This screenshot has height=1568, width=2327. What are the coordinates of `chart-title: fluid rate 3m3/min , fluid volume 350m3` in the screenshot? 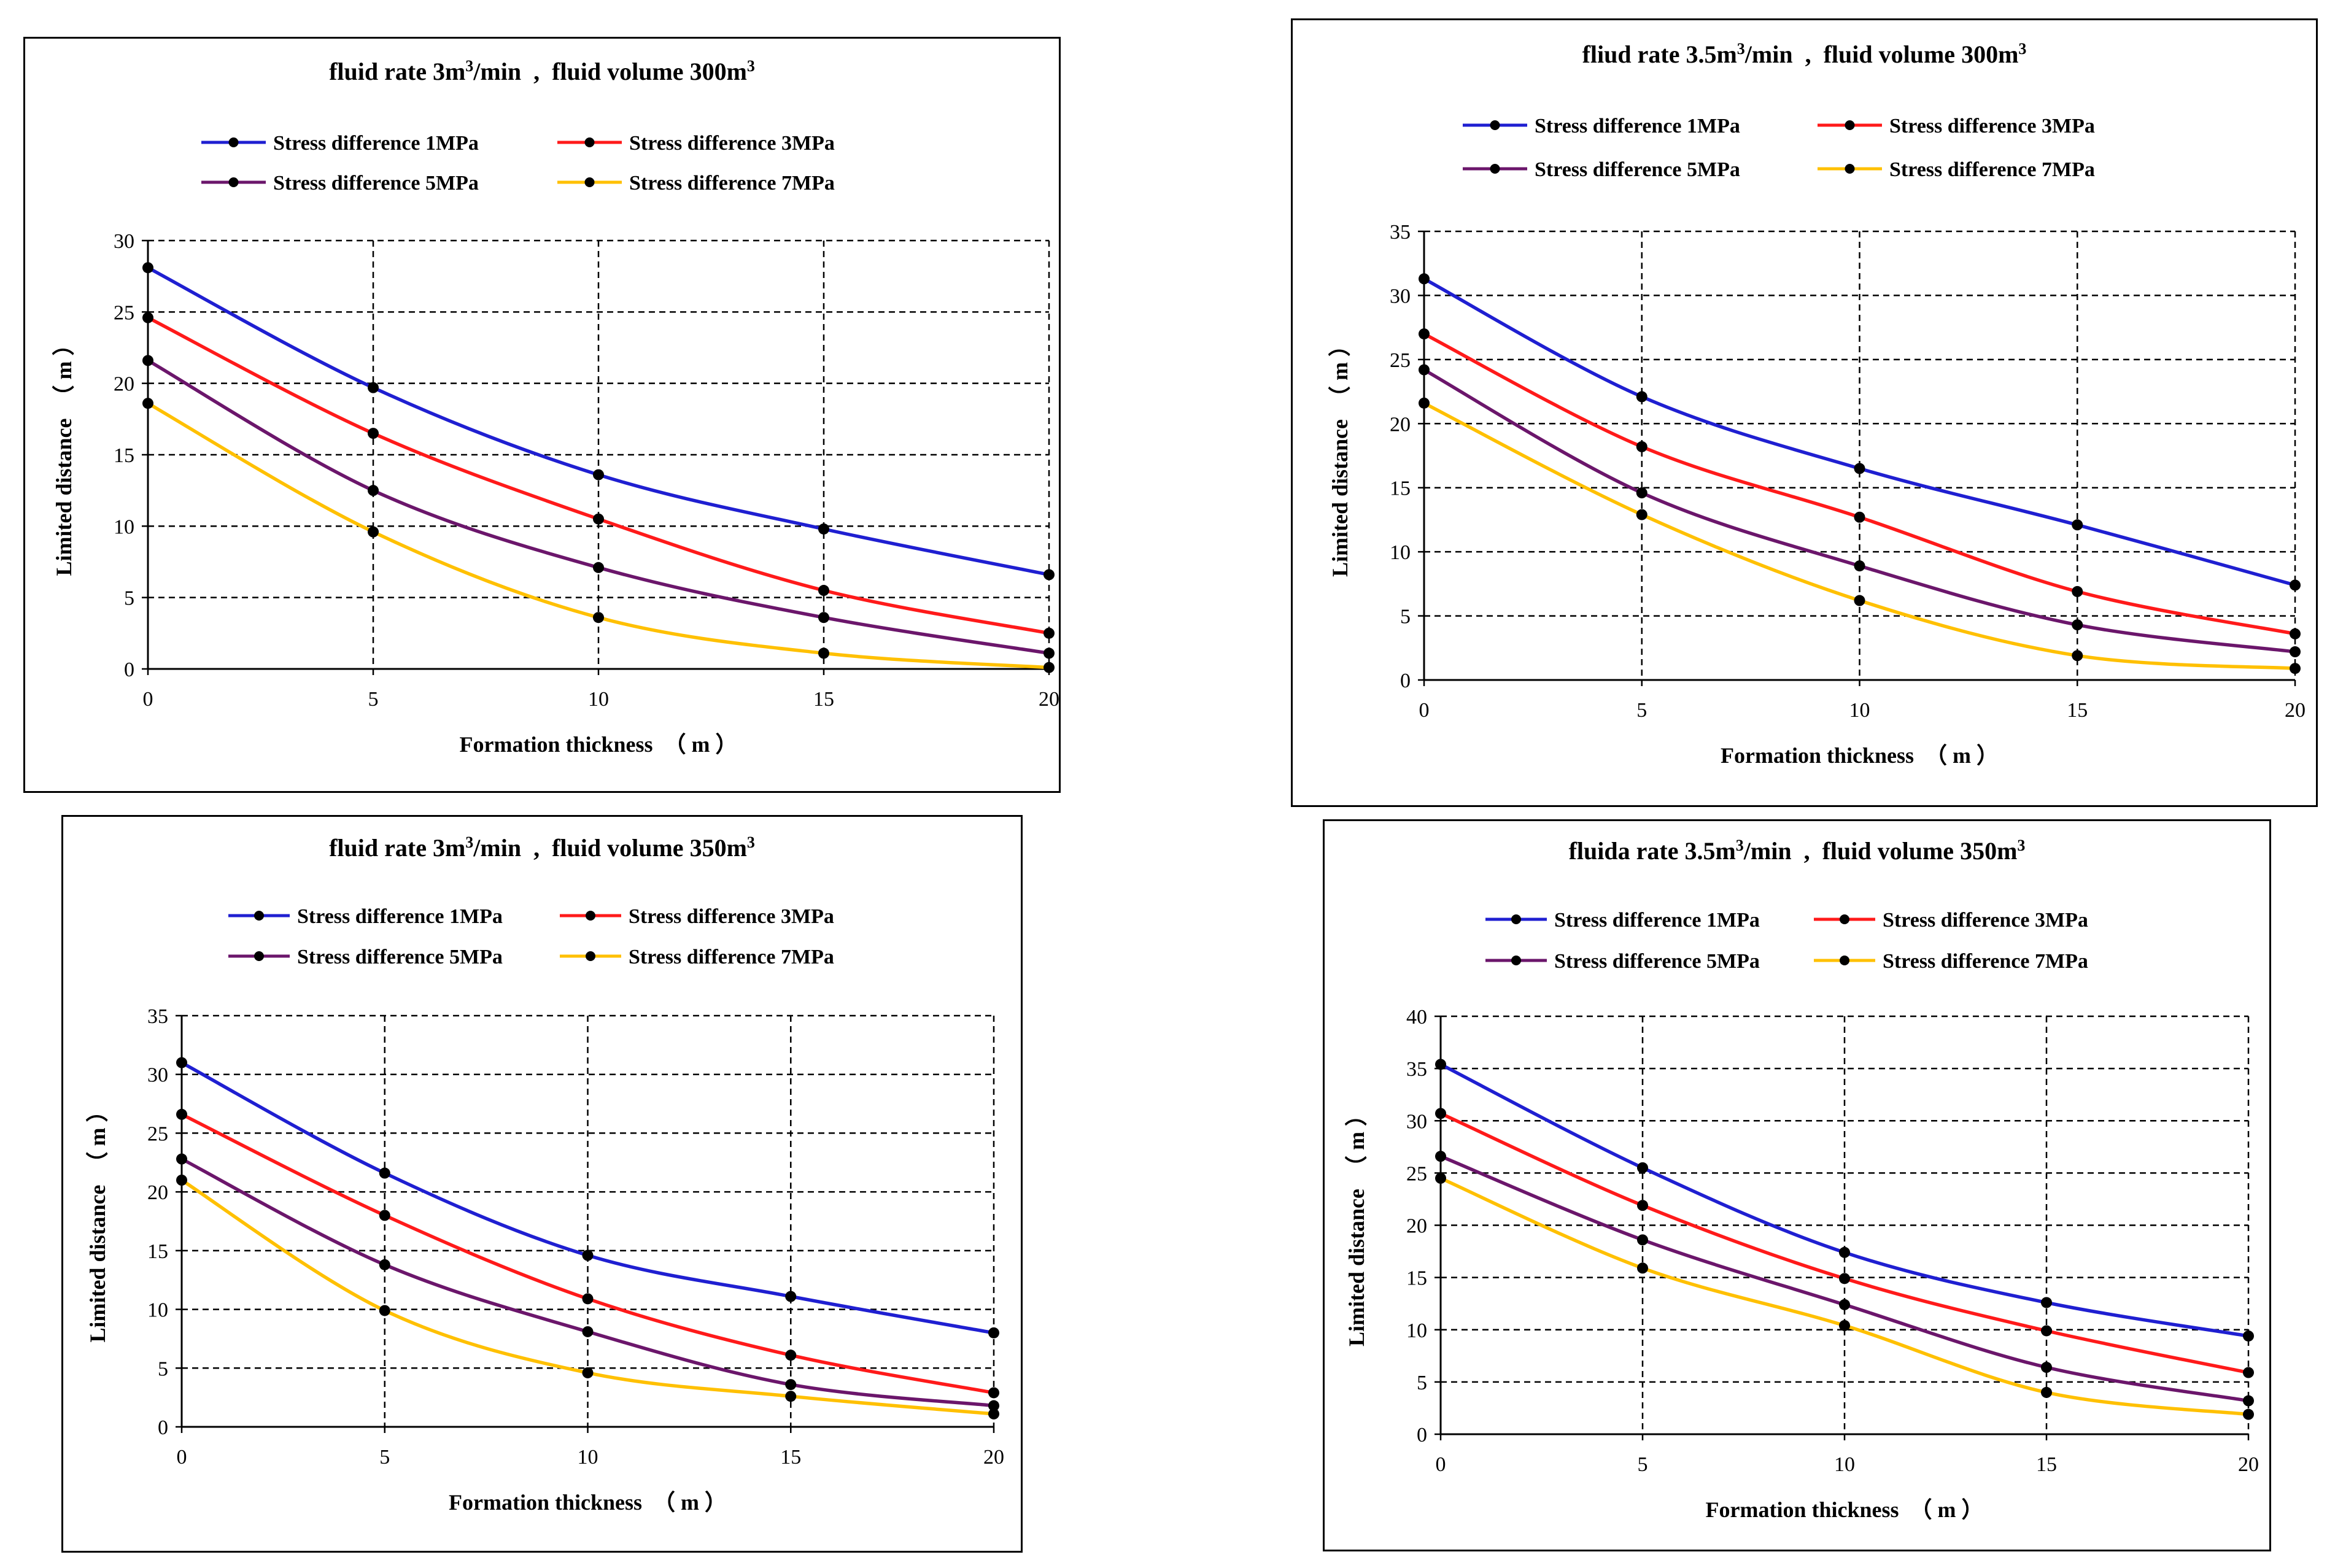 It's located at (542, 847).